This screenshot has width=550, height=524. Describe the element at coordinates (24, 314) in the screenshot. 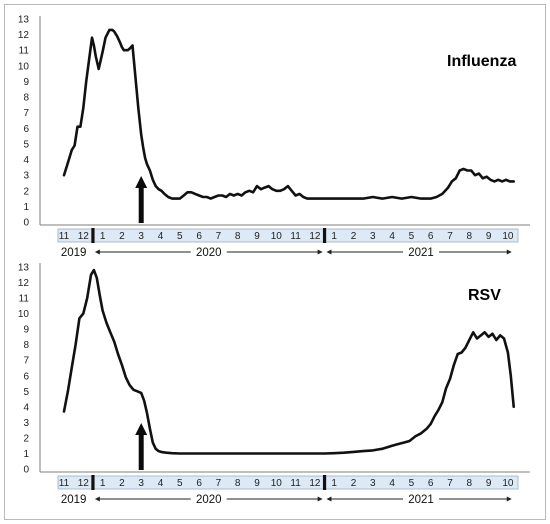

I see `rsv-y-tick-label: 10` at that location.